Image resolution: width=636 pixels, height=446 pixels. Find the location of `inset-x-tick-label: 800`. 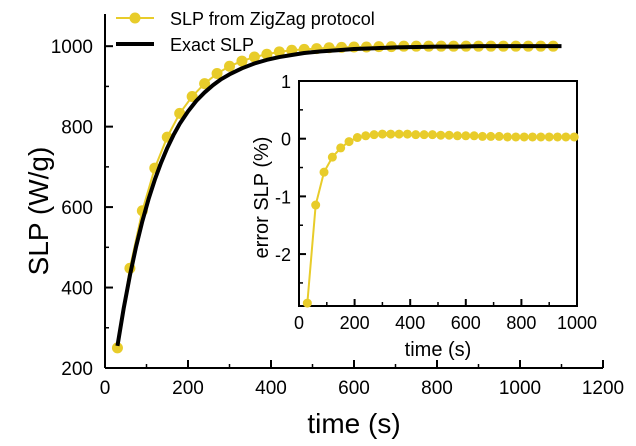

inset-x-tick-label: 800 is located at coordinates (521, 323).